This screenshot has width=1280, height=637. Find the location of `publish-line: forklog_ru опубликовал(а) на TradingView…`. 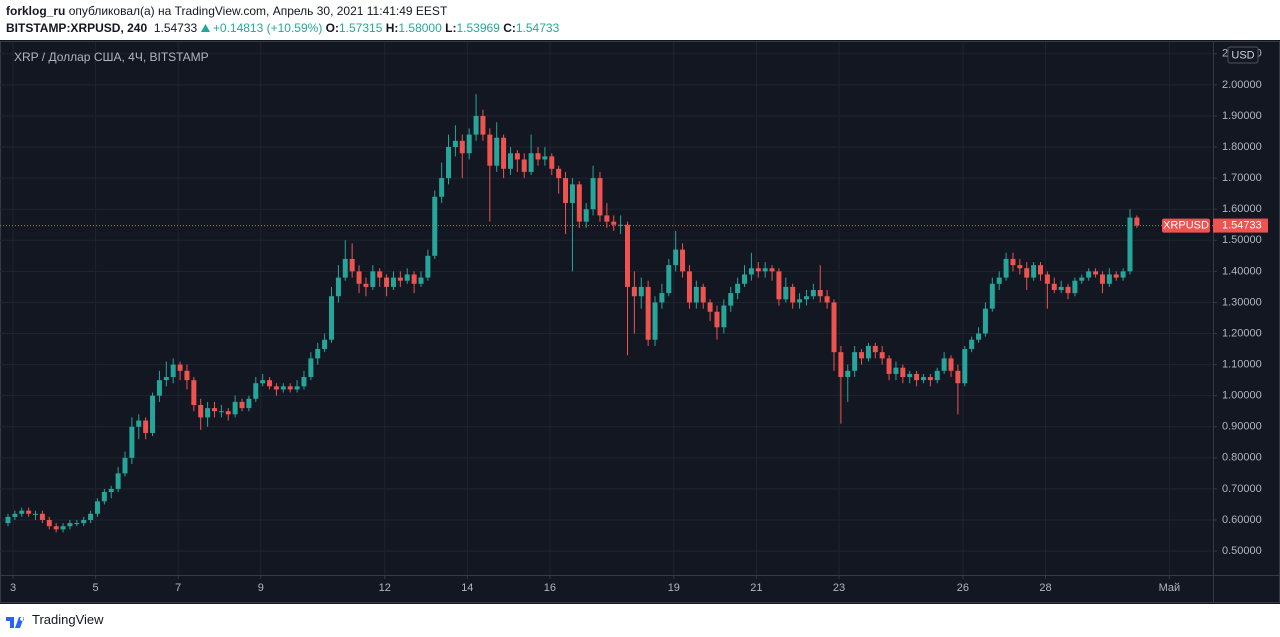

publish-line: forklog_ru опубликовал(а) на TradingView… is located at coordinates (226, 11).